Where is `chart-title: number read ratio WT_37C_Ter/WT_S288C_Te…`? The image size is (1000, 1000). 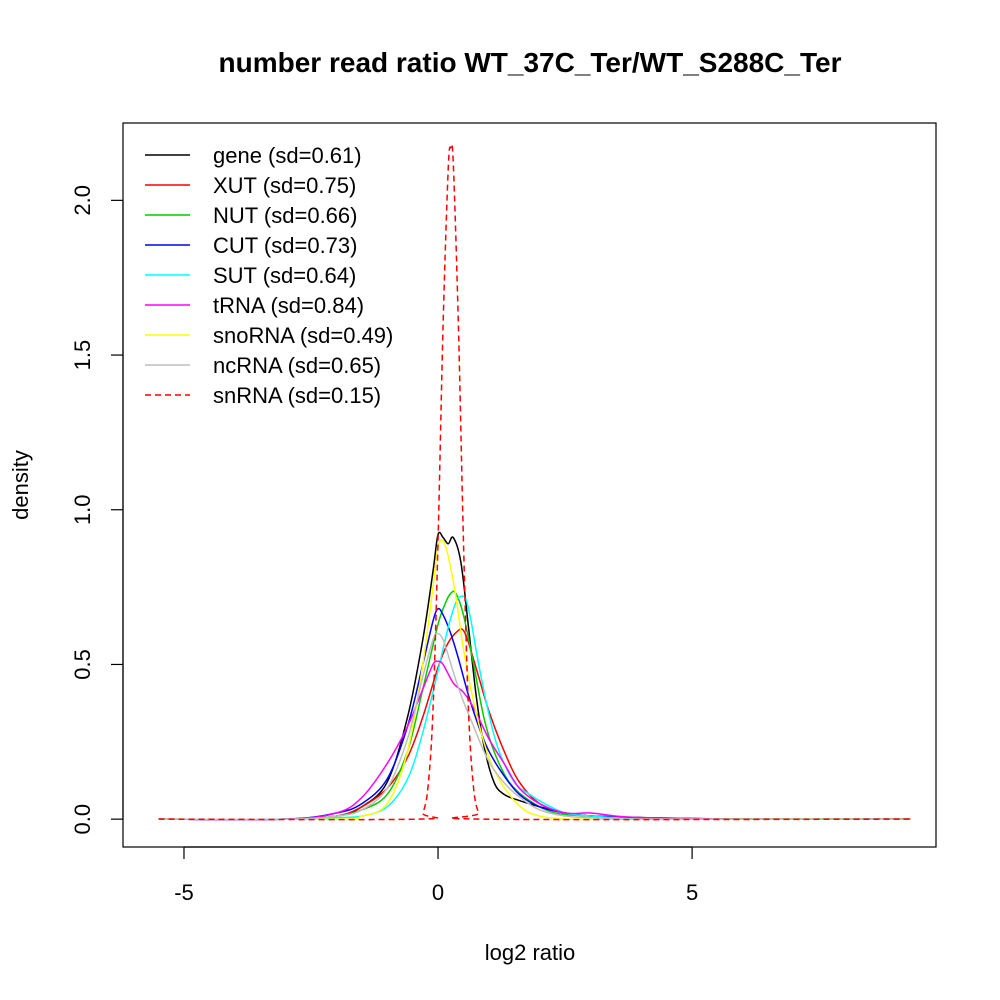 chart-title: number read ratio WT_37C_Ter/WT_S288C_Te… is located at coordinates (530, 62).